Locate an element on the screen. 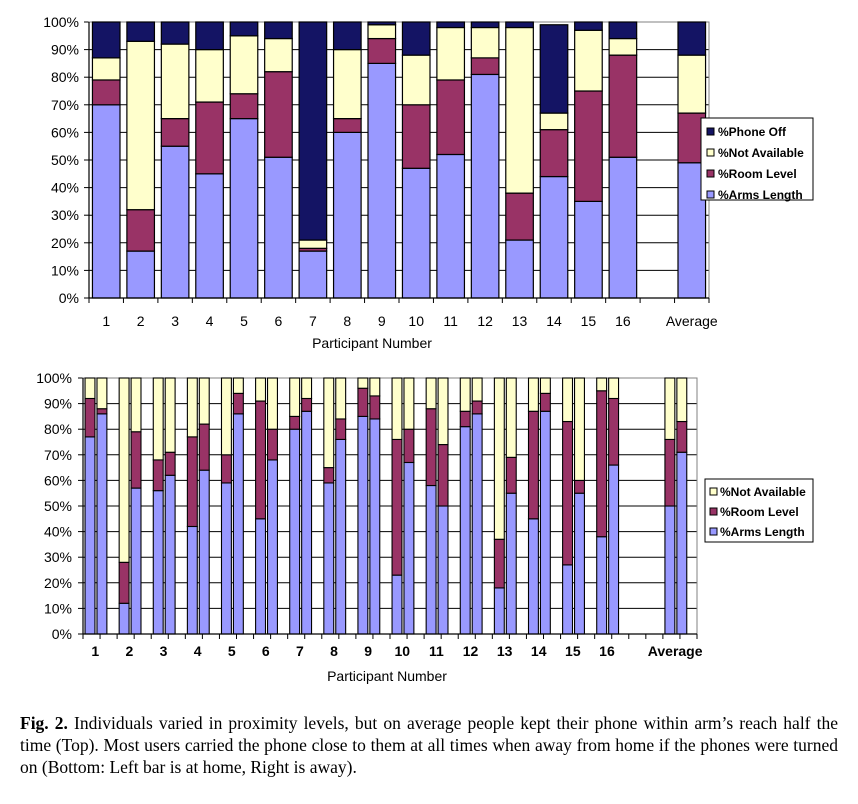  legend-label: %Phone Off is located at coordinates (752, 132).